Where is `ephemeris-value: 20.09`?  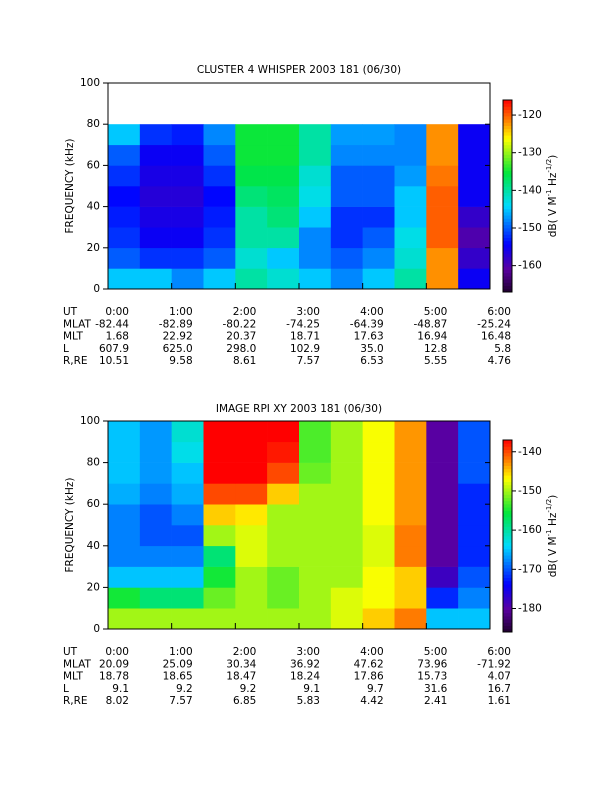
ephemeris-value: 20.09 is located at coordinates (114, 664).